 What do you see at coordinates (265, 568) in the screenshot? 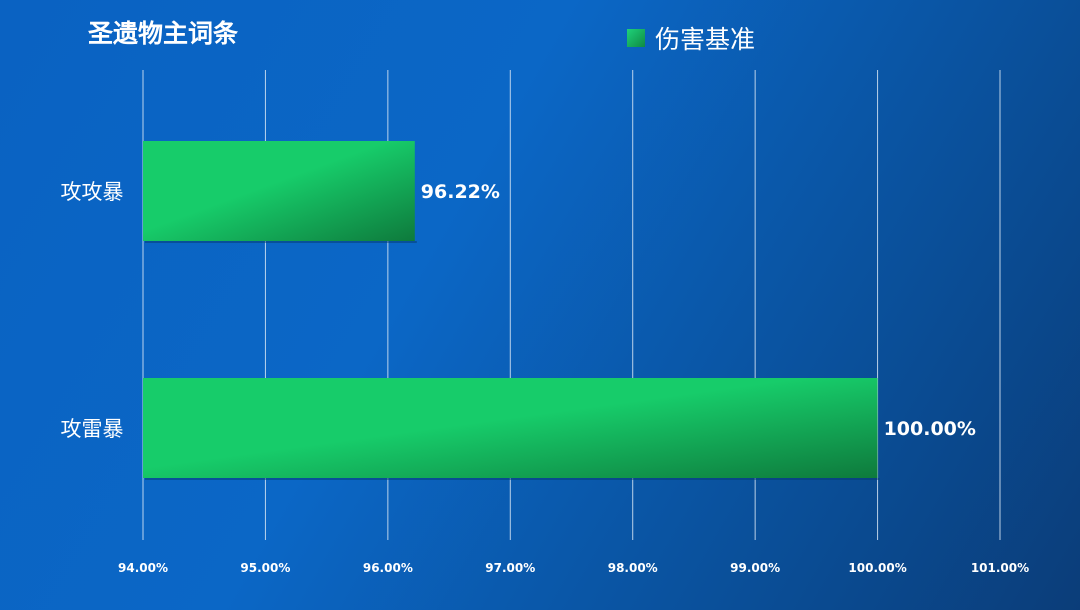
I see `x-tick-label: 95.00%` at bounding box center [265, 568].